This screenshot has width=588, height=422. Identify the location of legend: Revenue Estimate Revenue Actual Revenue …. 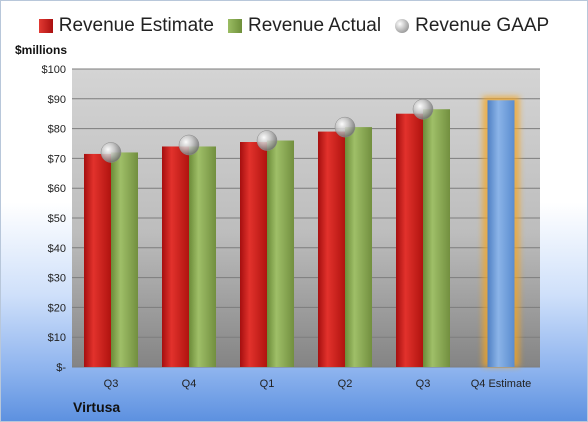
(294, 26).